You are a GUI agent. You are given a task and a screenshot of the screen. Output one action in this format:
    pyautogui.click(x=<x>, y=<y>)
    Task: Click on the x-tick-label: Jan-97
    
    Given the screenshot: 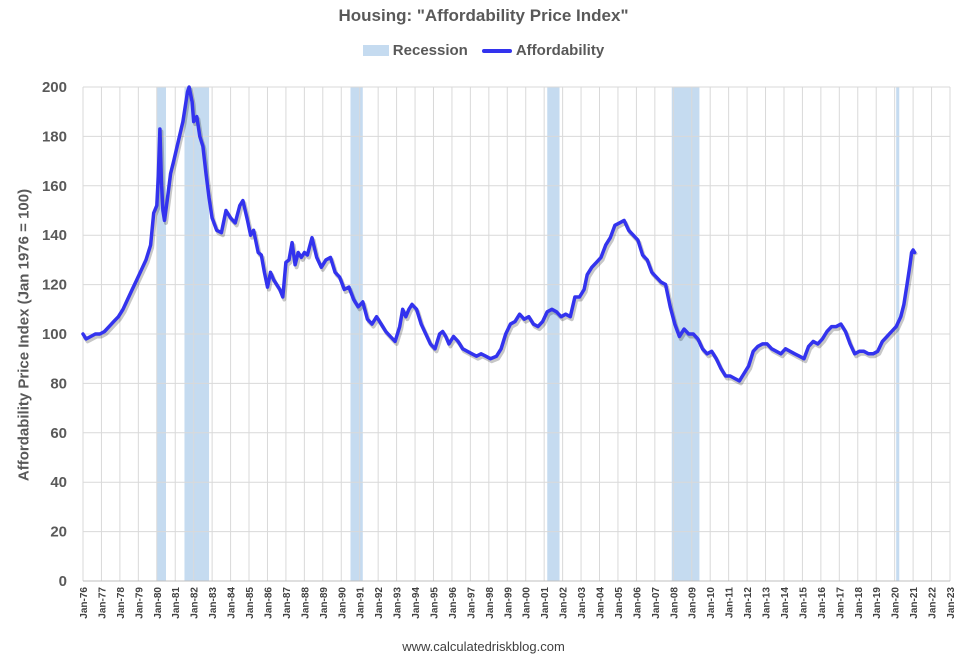 What is the action you would take?
    pyautogui.click(x=471, y=603)
    